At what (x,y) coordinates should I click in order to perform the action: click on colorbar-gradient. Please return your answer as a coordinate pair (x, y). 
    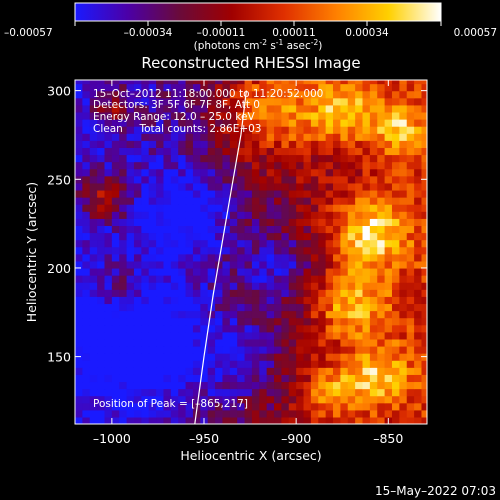
    Looking at the image, I should click on (258, 12).